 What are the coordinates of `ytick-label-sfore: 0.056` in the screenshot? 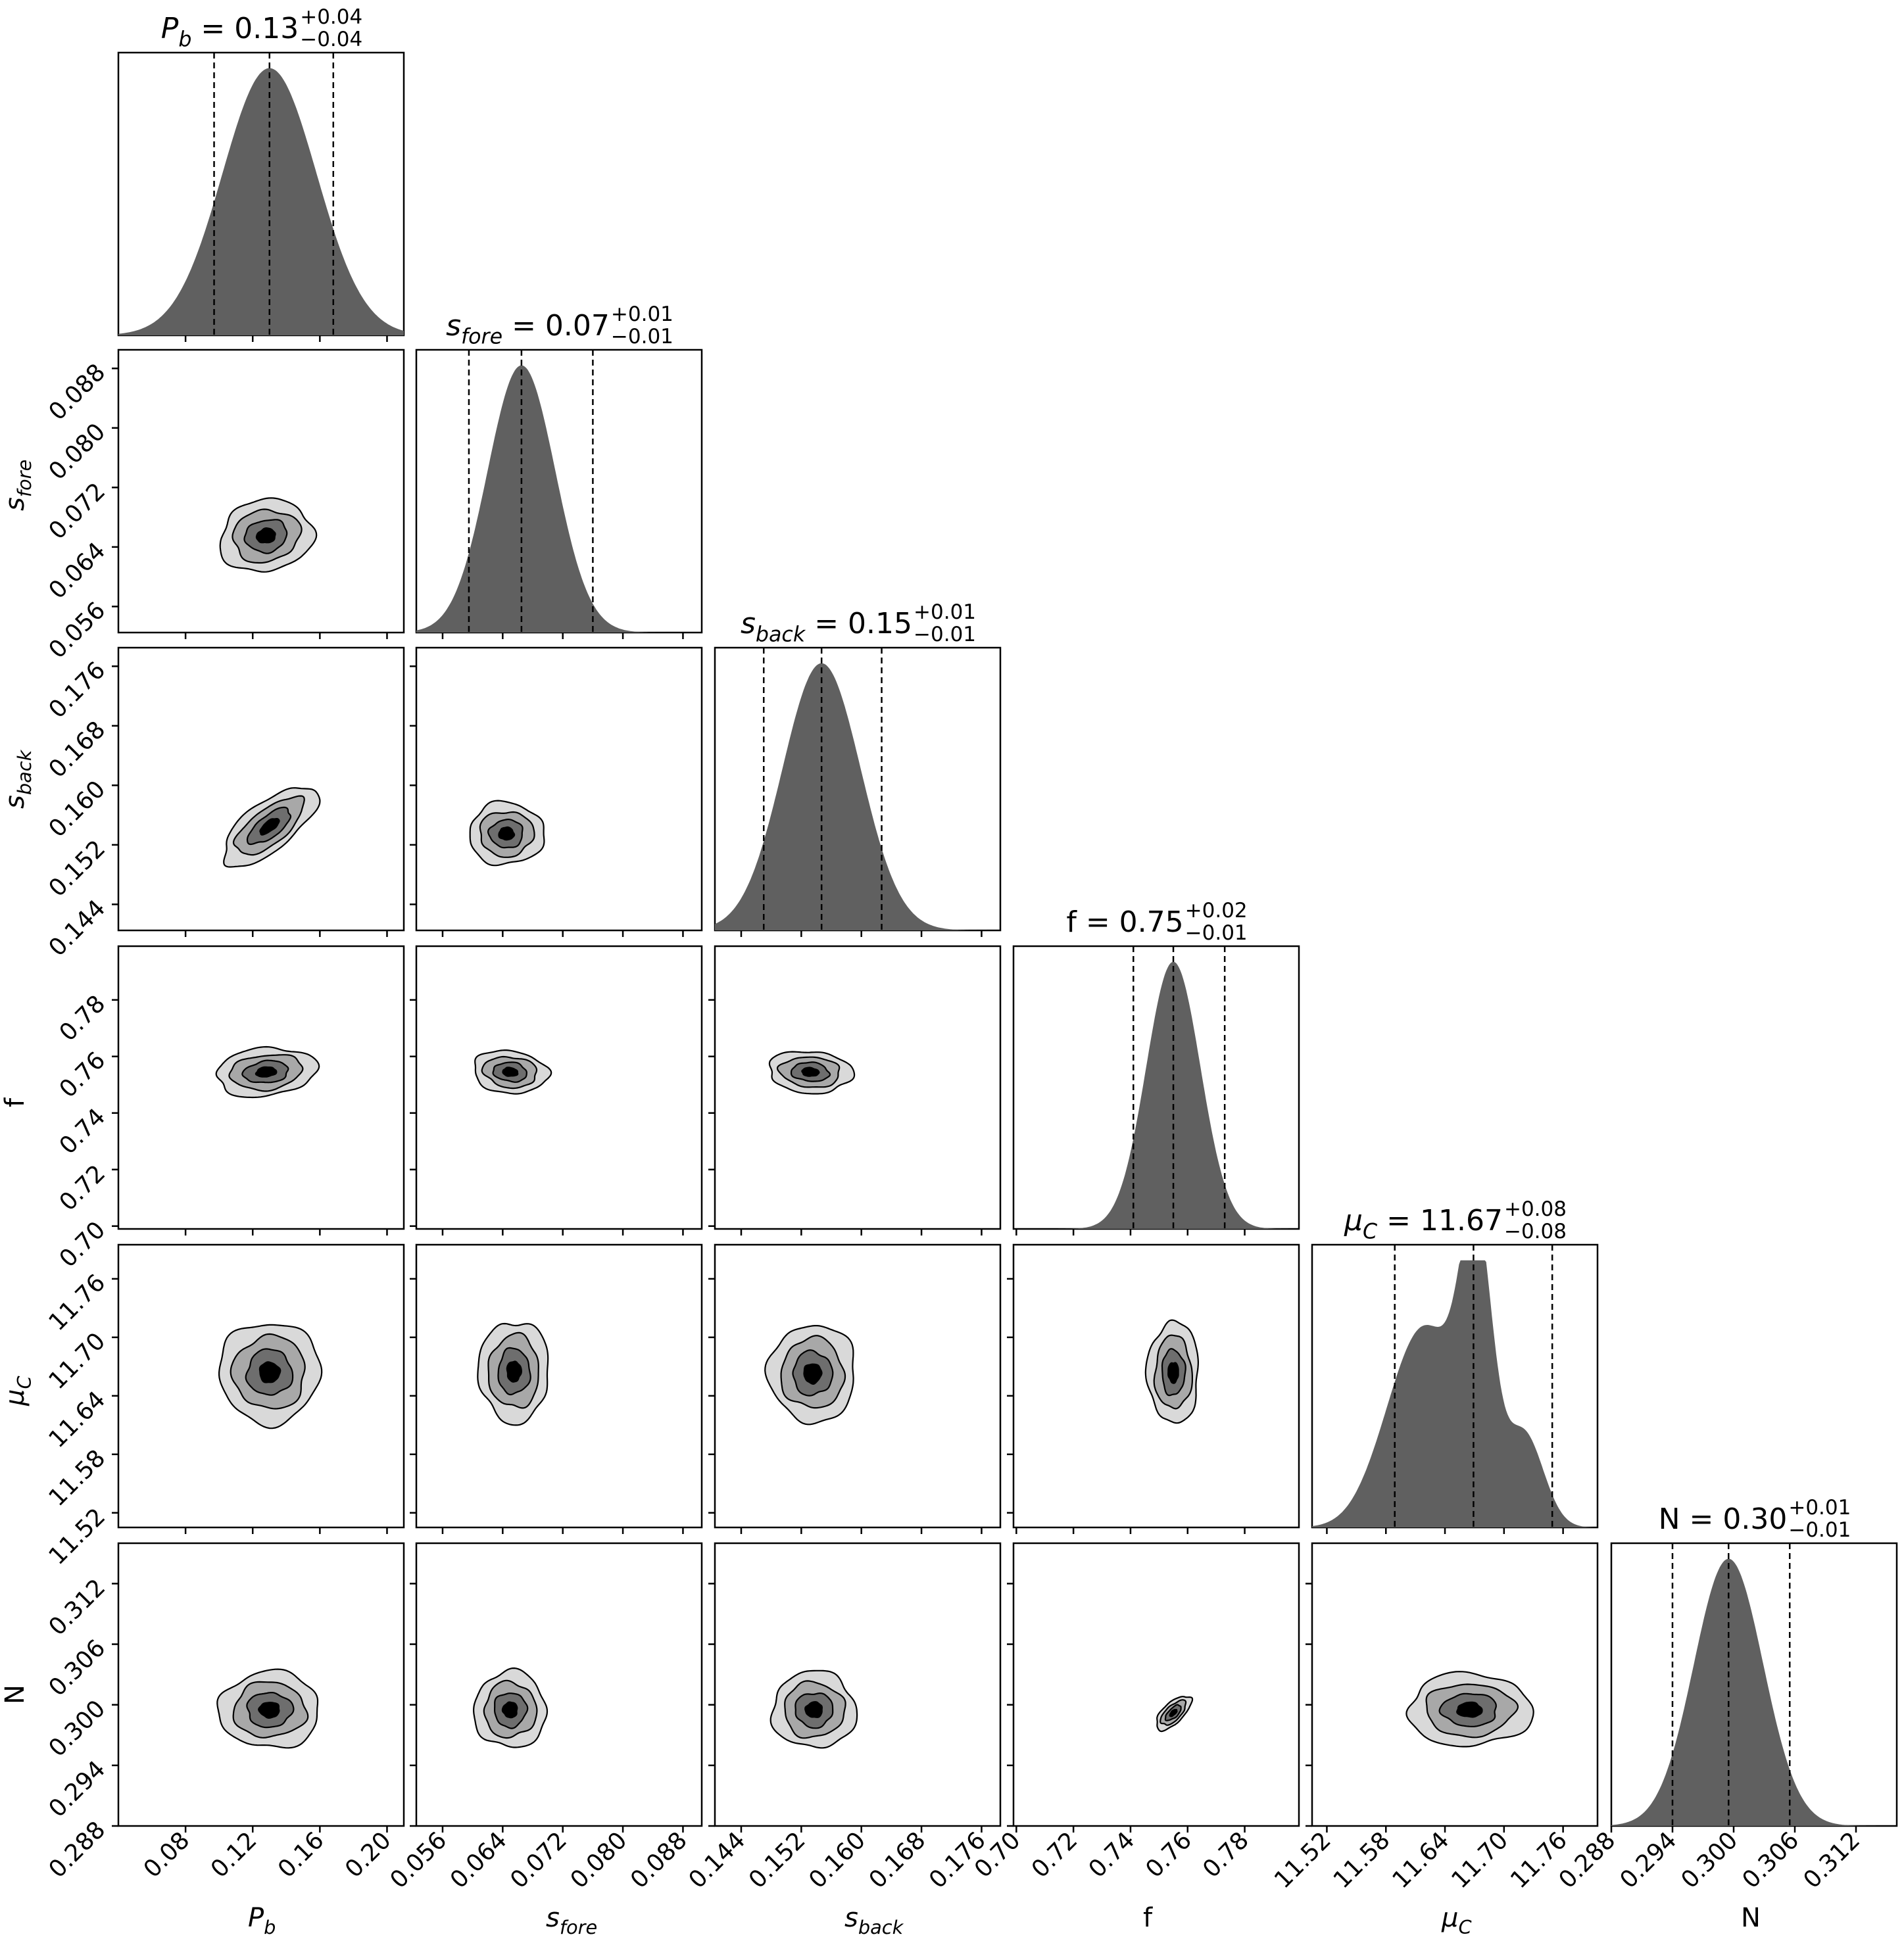 It's located at (76, 630).